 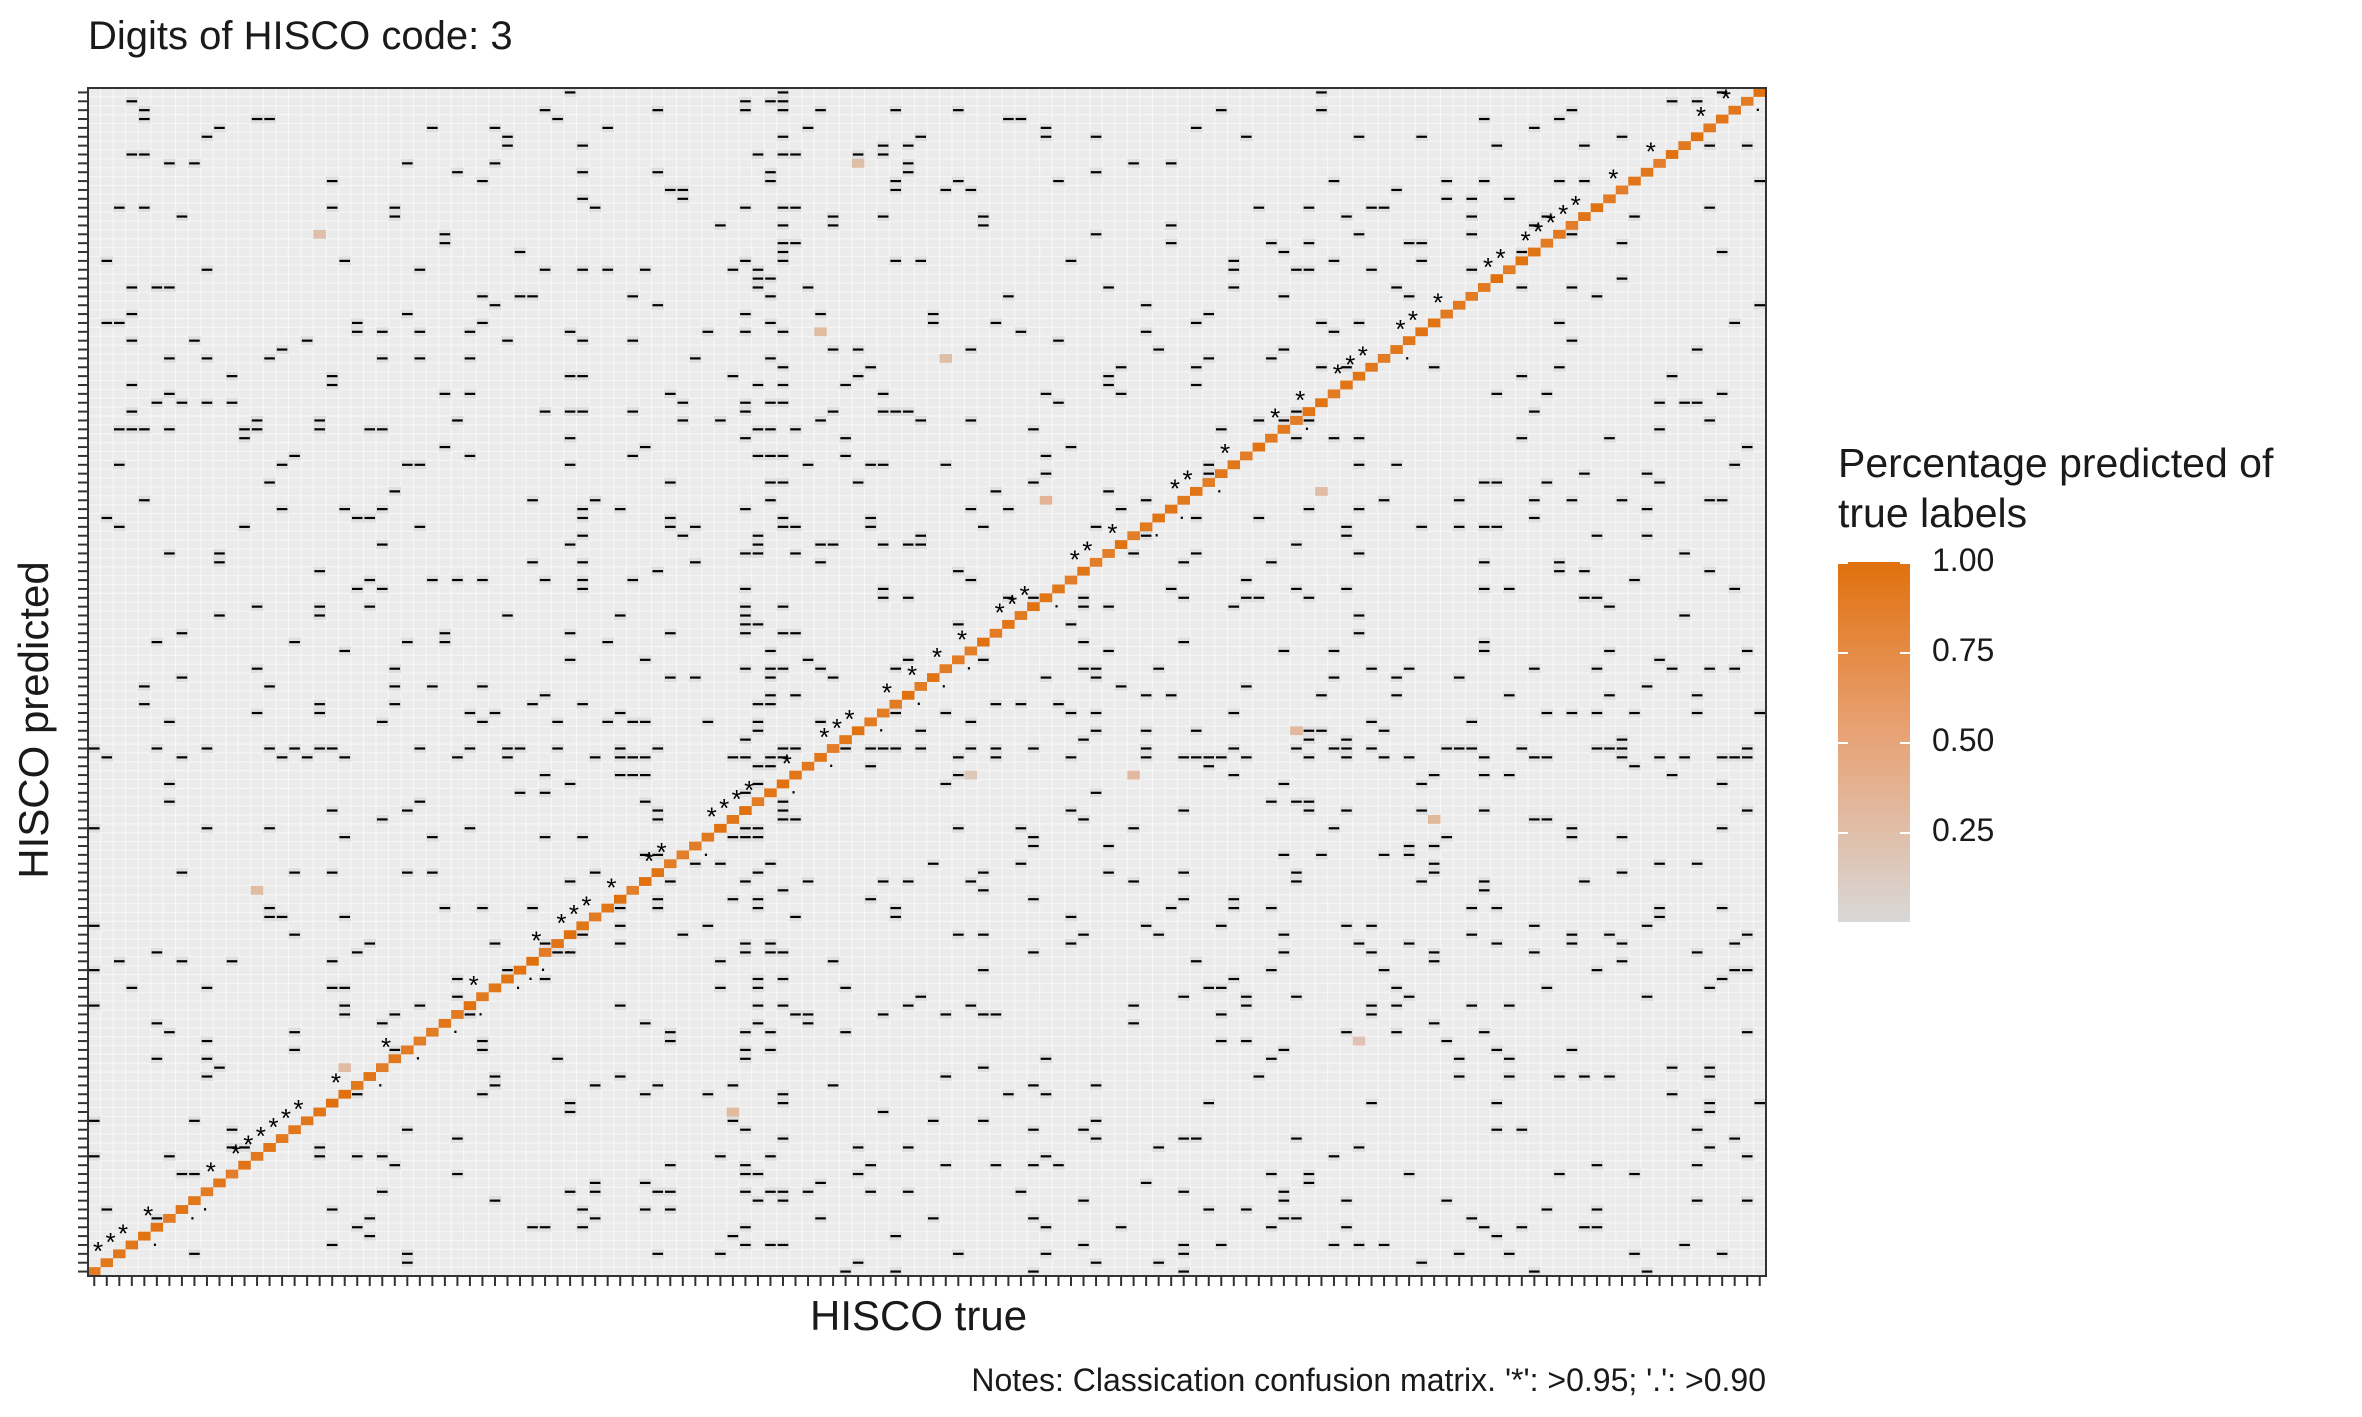 I want to click on x-axis-label: HISCO true, so click(x=919, y=1315).